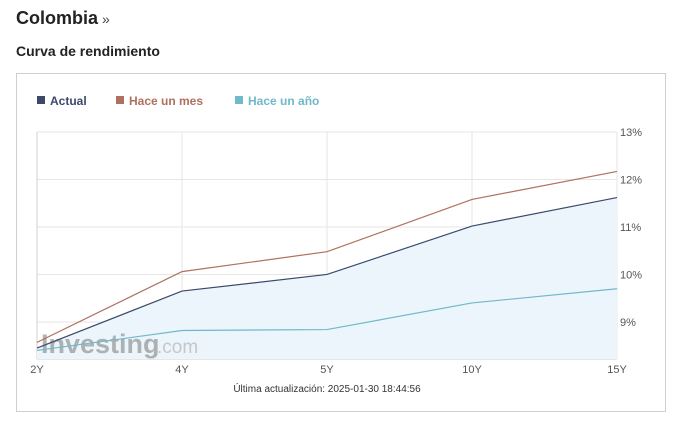 Image resolution: width=679 pixels, height=423 pixels. I want to click on legend-swatch-hace-un-mes, so click(120, 100).